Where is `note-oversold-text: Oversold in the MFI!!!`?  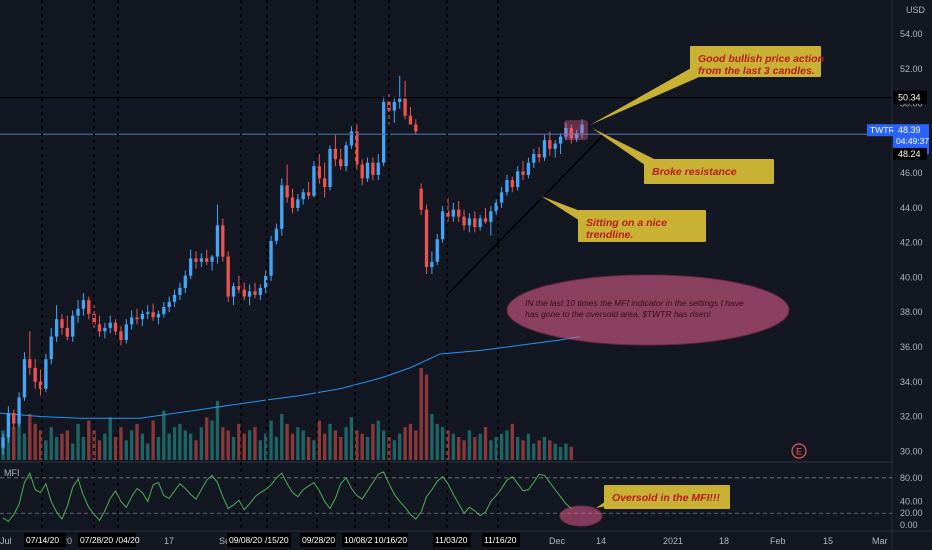
note-oversold-text: Oversold in the MFI!!! is located at coordinates (666, 498).